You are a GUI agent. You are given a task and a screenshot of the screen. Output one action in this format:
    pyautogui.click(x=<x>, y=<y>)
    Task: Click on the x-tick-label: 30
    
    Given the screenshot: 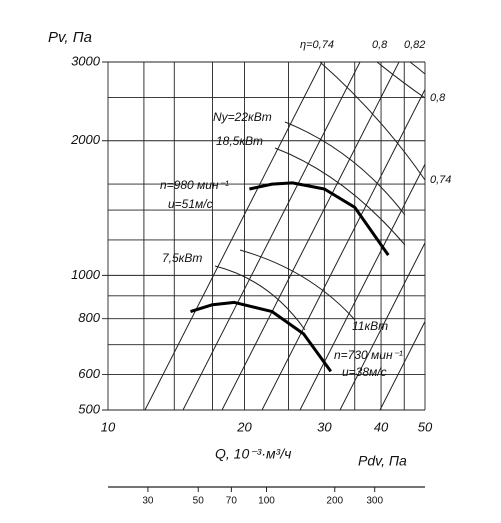 What is the action you would take?
    pyautogui.click(x=324, y=426)
    